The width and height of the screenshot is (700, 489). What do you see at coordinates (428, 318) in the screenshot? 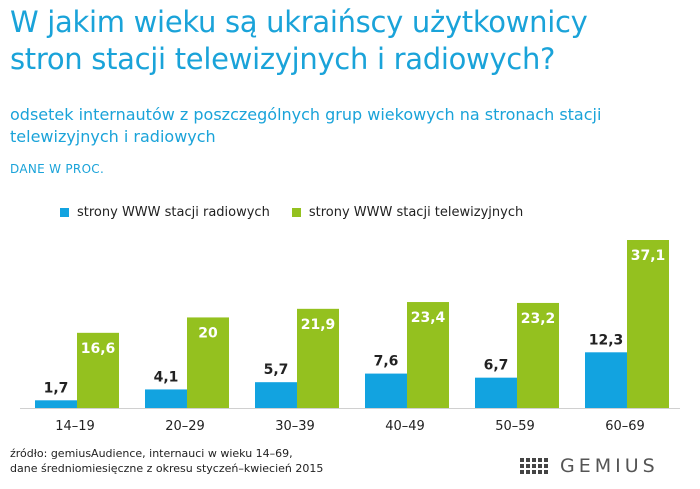
I see `data-label-tv-3: 23,4` at bounding box center [428, 318].